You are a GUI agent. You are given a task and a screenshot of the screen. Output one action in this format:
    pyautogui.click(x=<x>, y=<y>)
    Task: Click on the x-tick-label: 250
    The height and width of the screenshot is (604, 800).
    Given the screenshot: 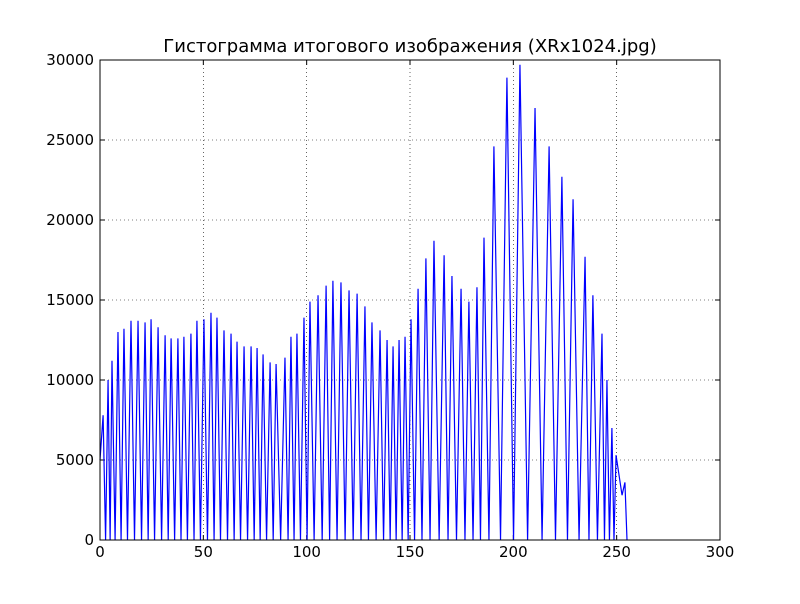 What is the action you would take?
    pyautogui.click(x=616, y=552)
    